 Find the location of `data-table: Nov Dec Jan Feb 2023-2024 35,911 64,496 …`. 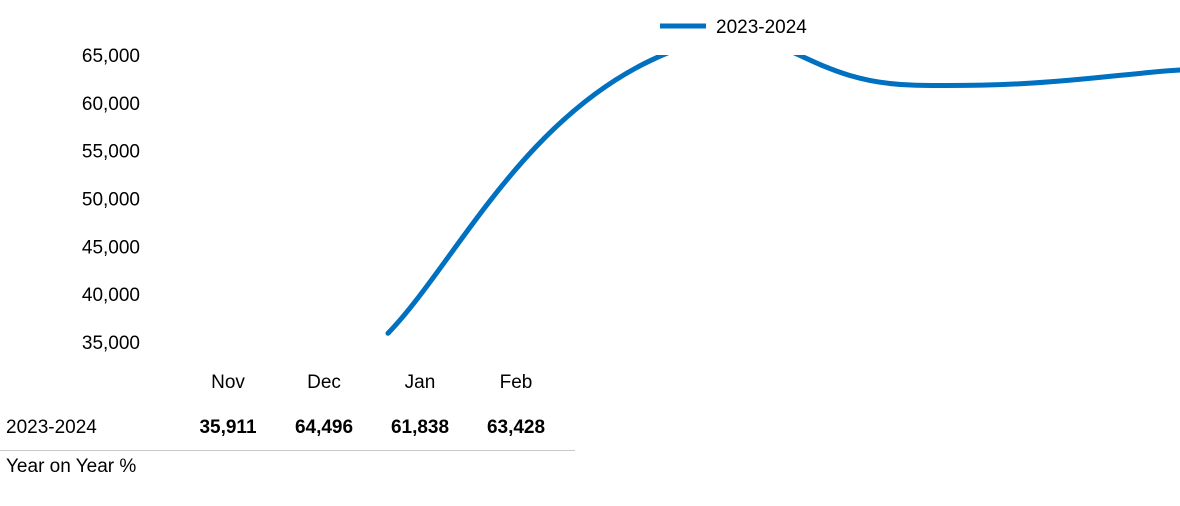

data-table: Nov Dec Jan Feb 2023-2024 35,911 64,496 … is located at coordinates (290, 419).